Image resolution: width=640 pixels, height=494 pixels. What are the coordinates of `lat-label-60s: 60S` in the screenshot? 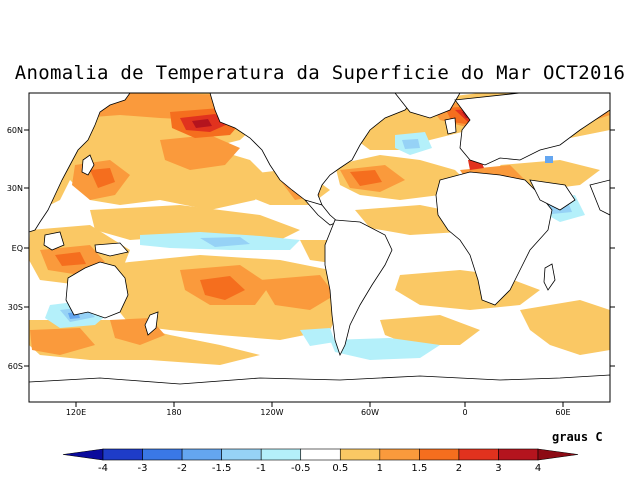 It's located at (15, 366).